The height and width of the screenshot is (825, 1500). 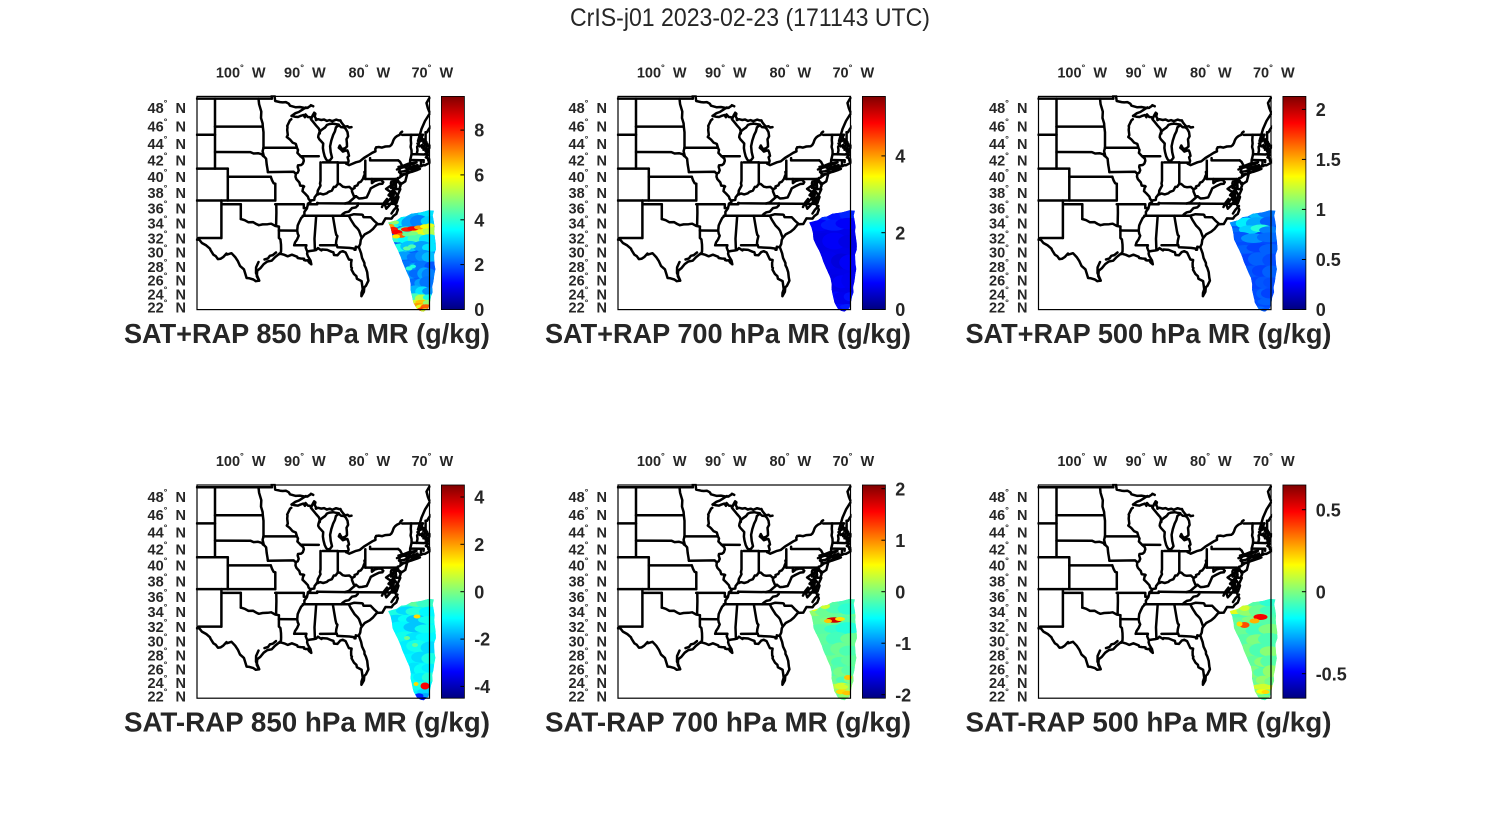 What do you see at coordinates (750, 18) in the screenshot?
I see `svg-text:CrIS-j01 2023-02-23 (171143 UT: CrIS-j01 2023-02-23 (171143 UTC)` at bounding box center [750, 18].